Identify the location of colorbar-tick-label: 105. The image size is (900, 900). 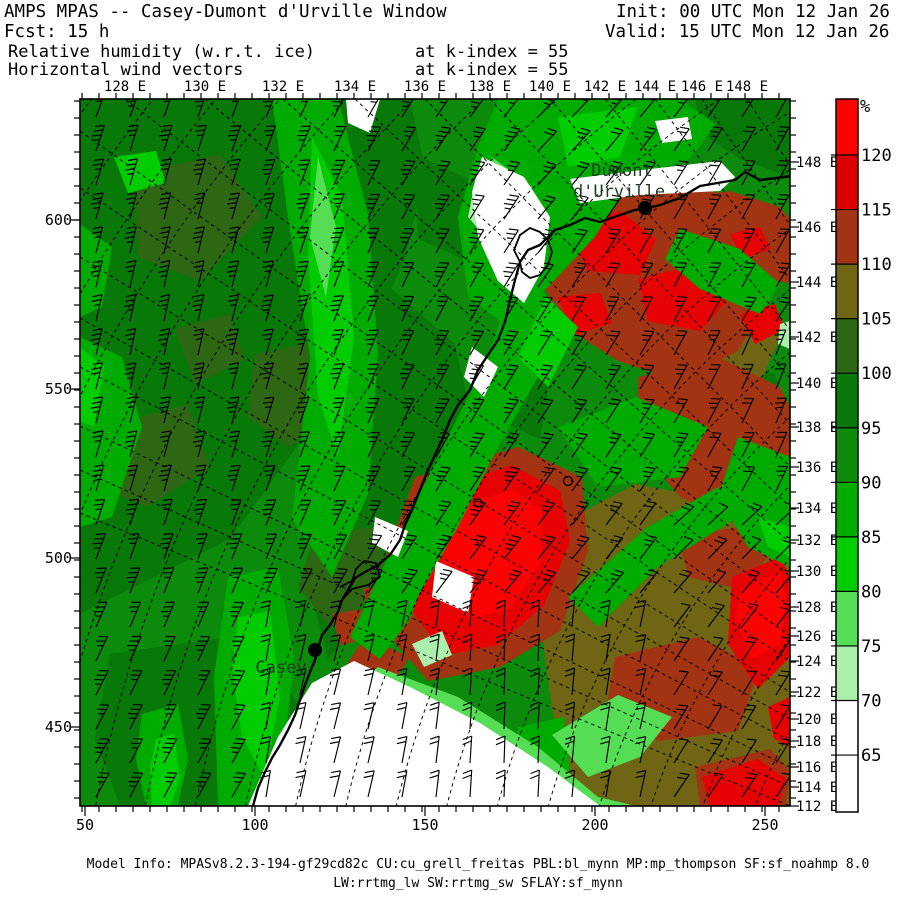
(876, 320).